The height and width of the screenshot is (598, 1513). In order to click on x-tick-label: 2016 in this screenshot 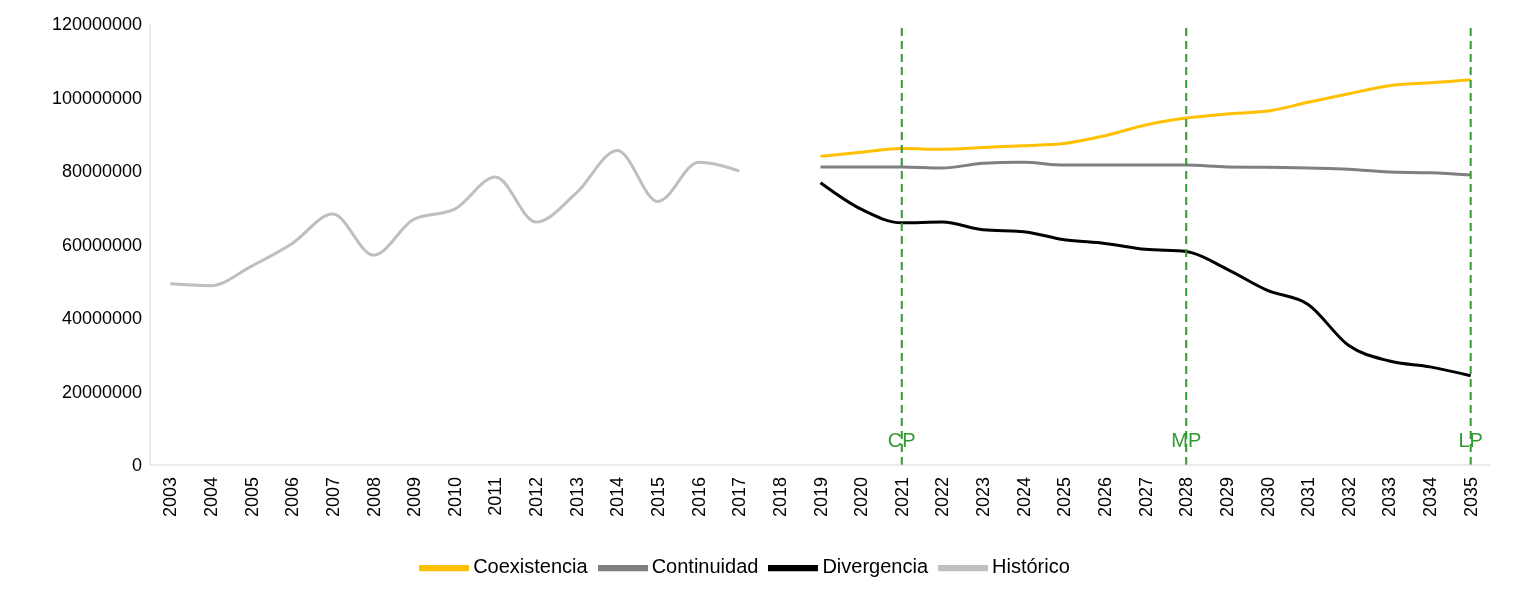, I will do `click(698, 497)`.